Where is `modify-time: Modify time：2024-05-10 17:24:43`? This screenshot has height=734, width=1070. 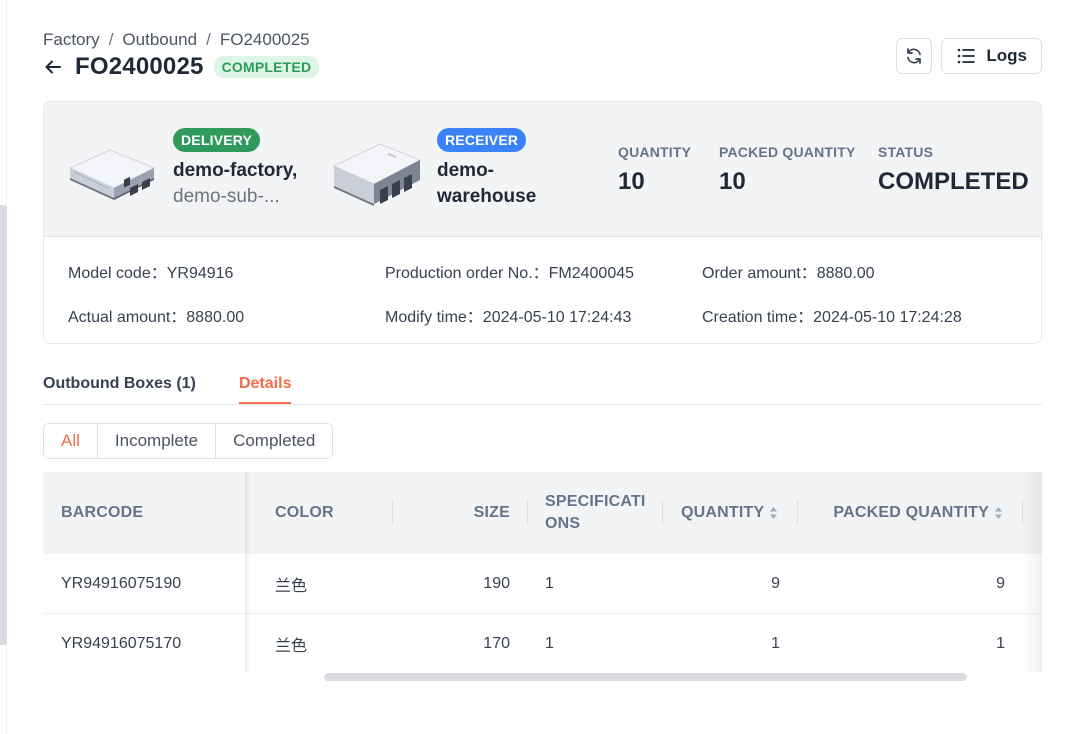
modify-time: Modify time：2024-05-10 17:24:43 is located at coordinates (508, 317).